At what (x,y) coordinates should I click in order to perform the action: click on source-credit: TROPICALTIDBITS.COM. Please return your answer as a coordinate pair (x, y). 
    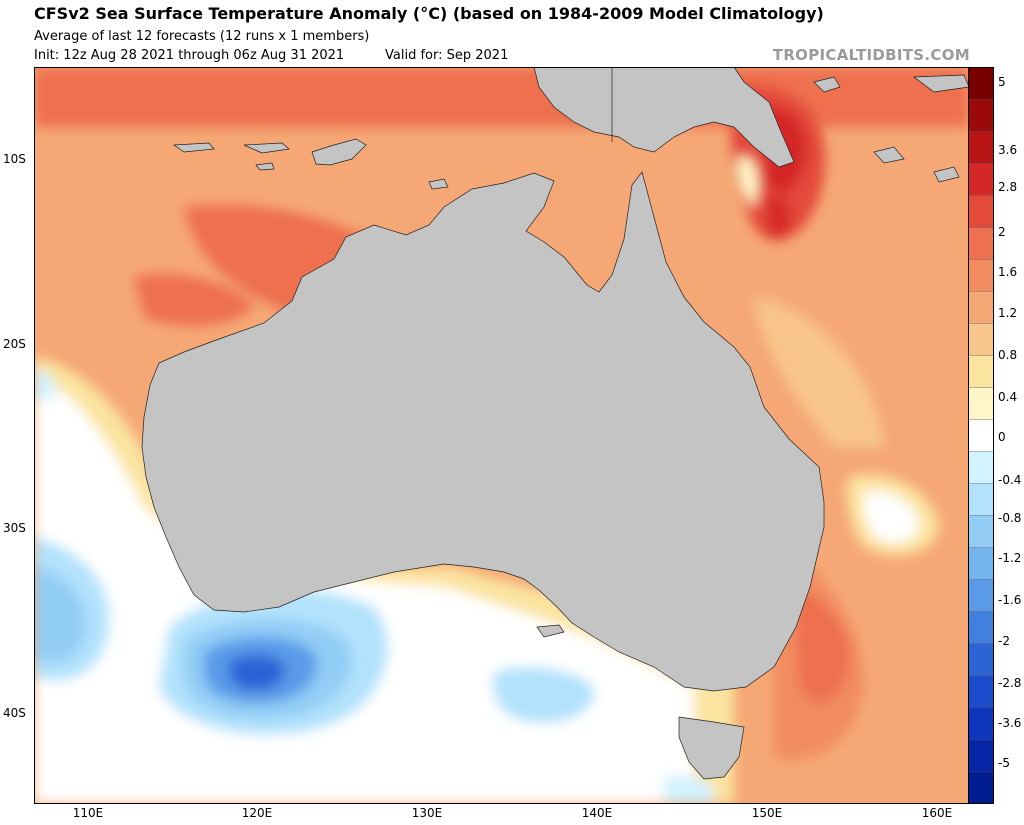
    Looking at the image, I should click on (871, 55).